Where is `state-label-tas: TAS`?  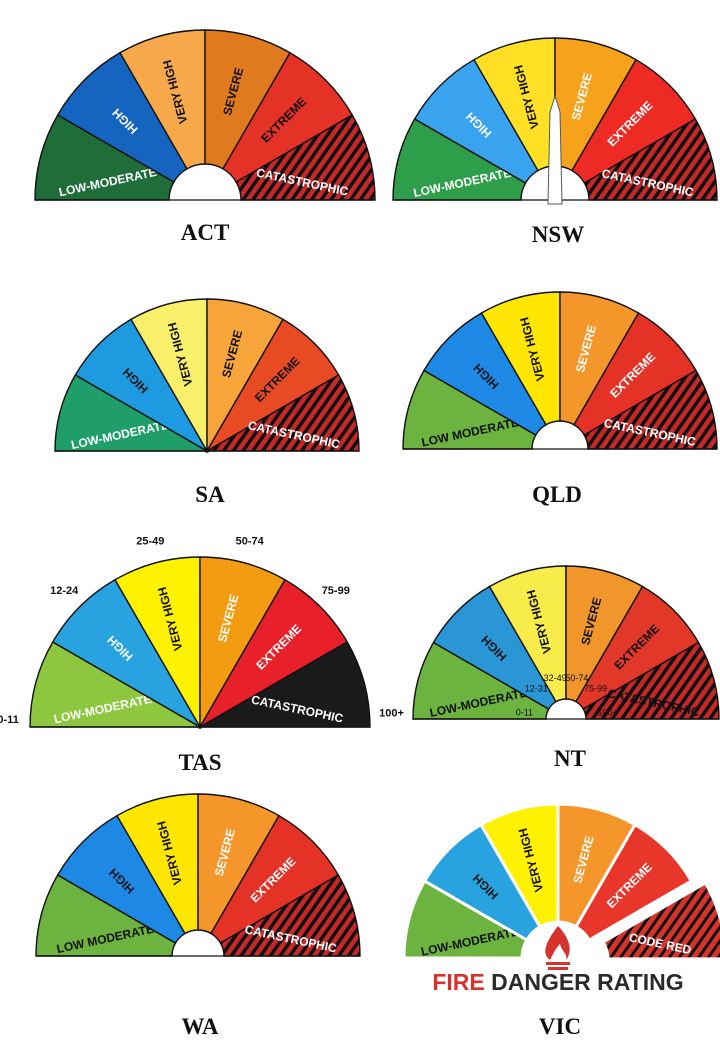
state-label-tas: TAS is located at coordinates (199, 762).